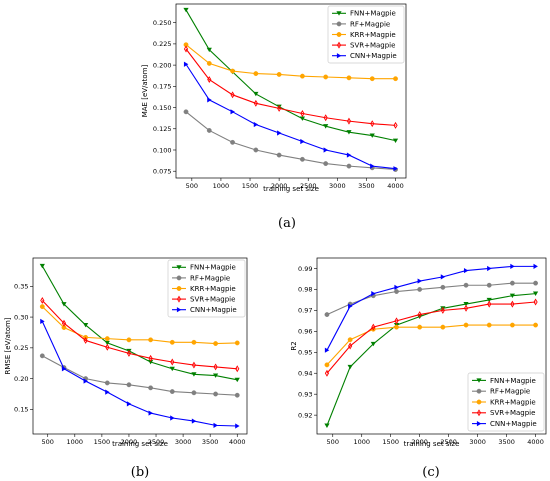 This screenshot has width=550, height=481. Describe the element at coordinates (48, 442) in the screenshot. I see `x-tick-label: 500` at that location.